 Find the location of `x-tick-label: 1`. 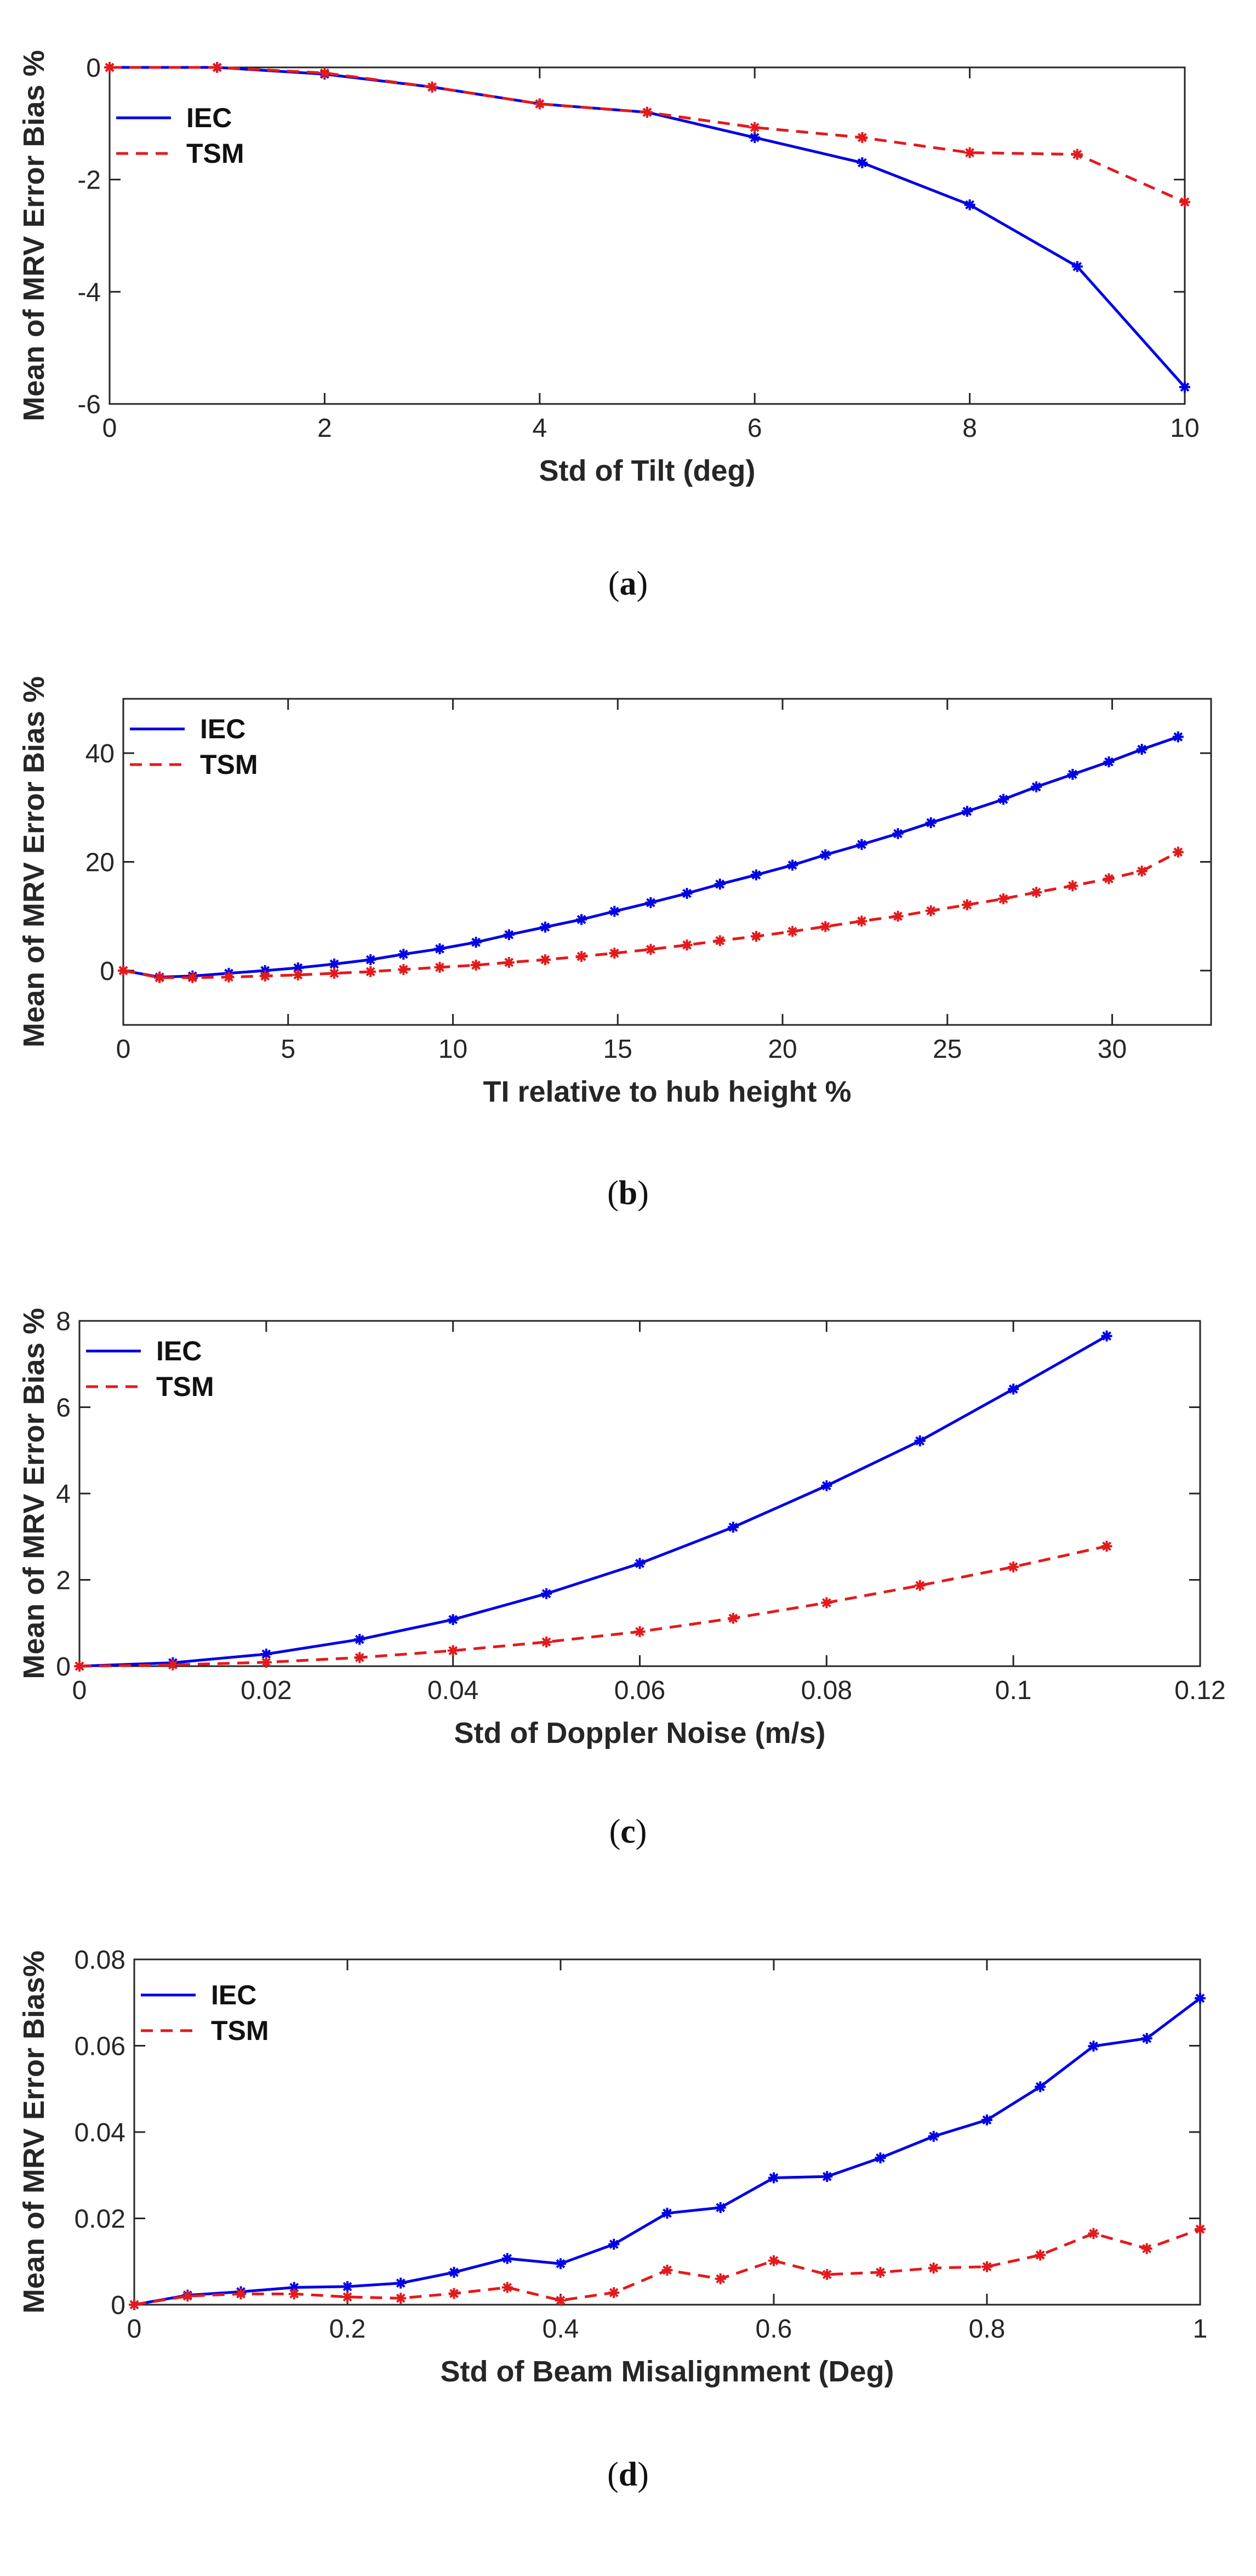

x-tick-label: 1 is located at coordinates (1200, 2329).